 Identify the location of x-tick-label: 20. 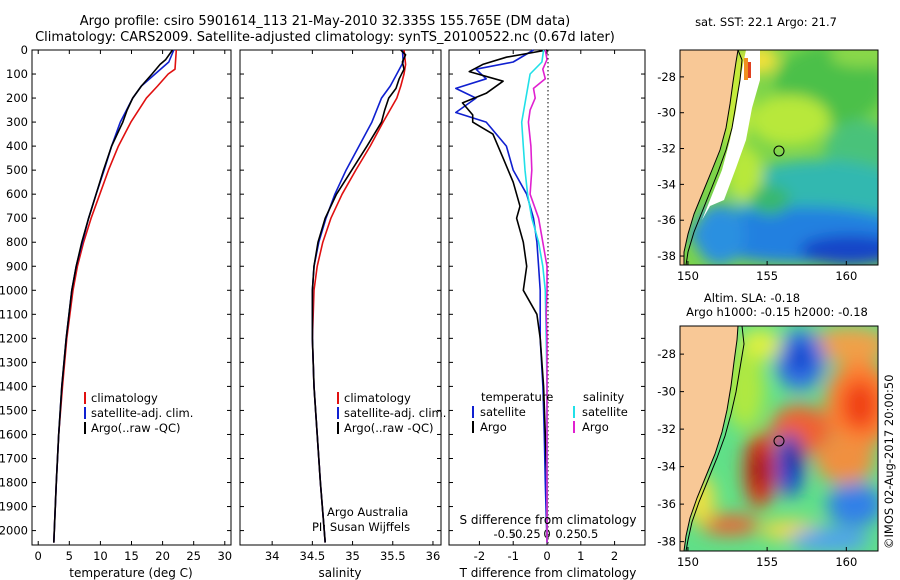
(162, 556).